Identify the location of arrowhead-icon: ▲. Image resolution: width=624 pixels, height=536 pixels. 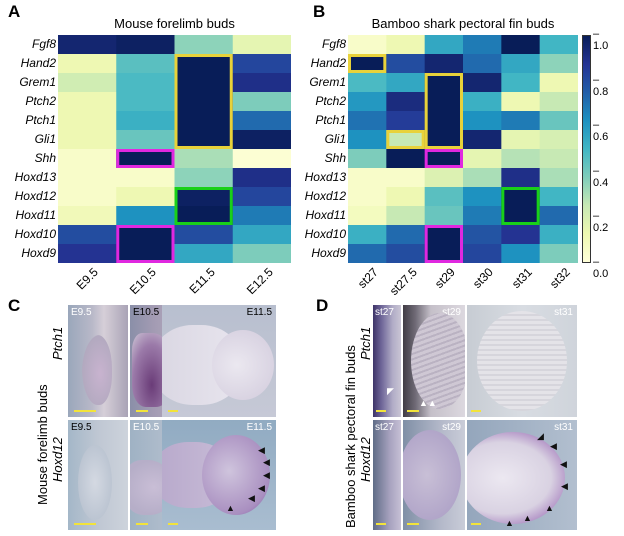
(549, 508).